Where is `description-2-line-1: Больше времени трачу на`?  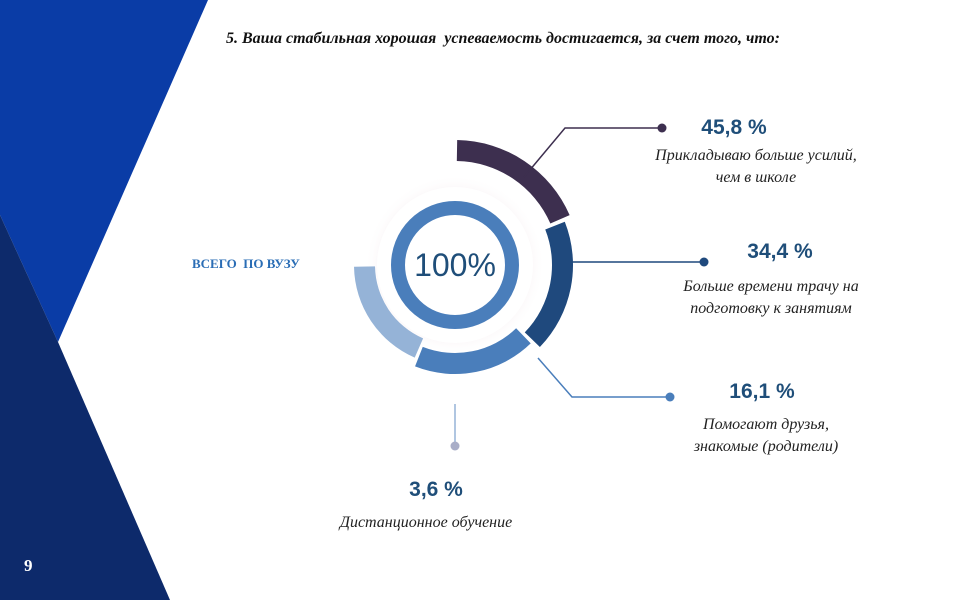
description-2-line-1: Больше времени трачу на is located at coordinates (771, 286).